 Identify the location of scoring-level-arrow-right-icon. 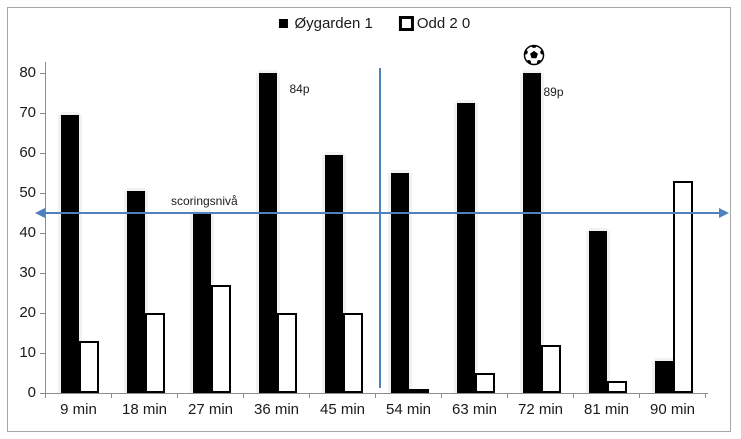
(724, 213).